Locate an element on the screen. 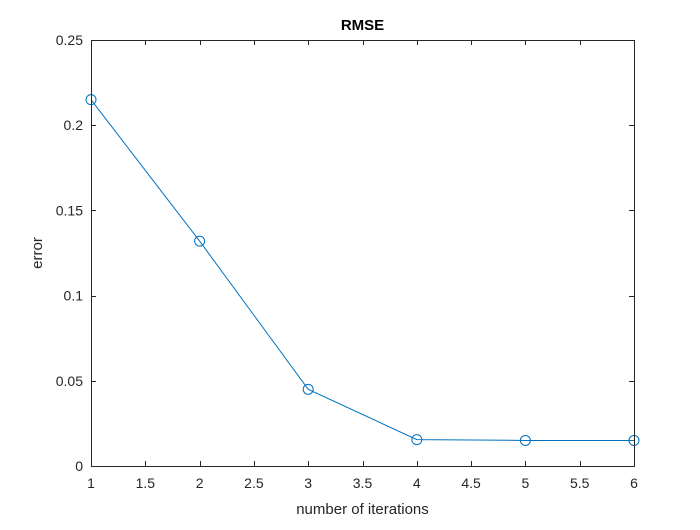  x-tick-label: 5.5 is located at coordinates (580, 483).